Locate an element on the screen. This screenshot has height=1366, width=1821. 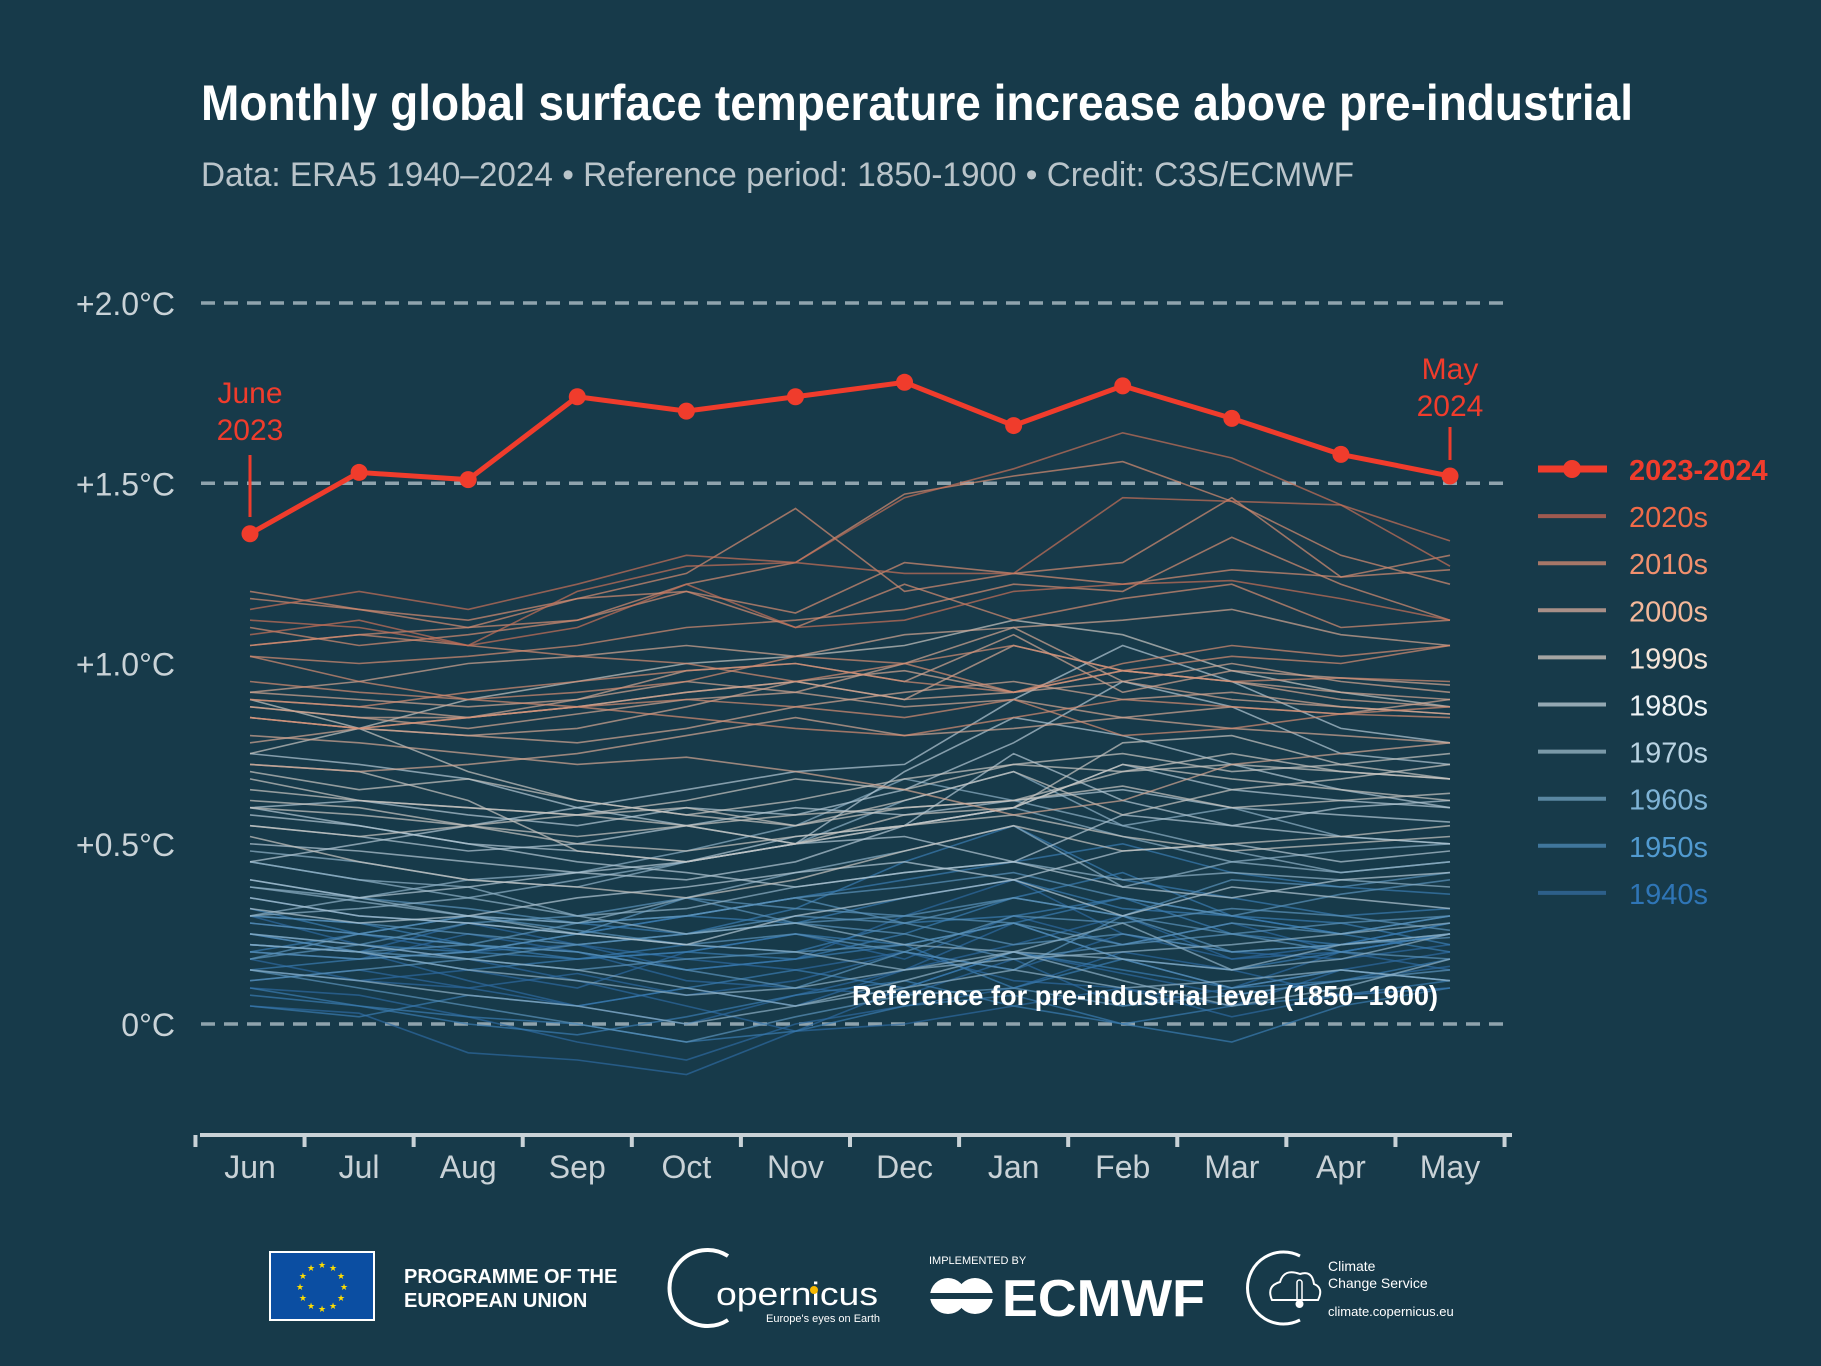
legend-label: 1950s is located at coordinates (1668, 848).